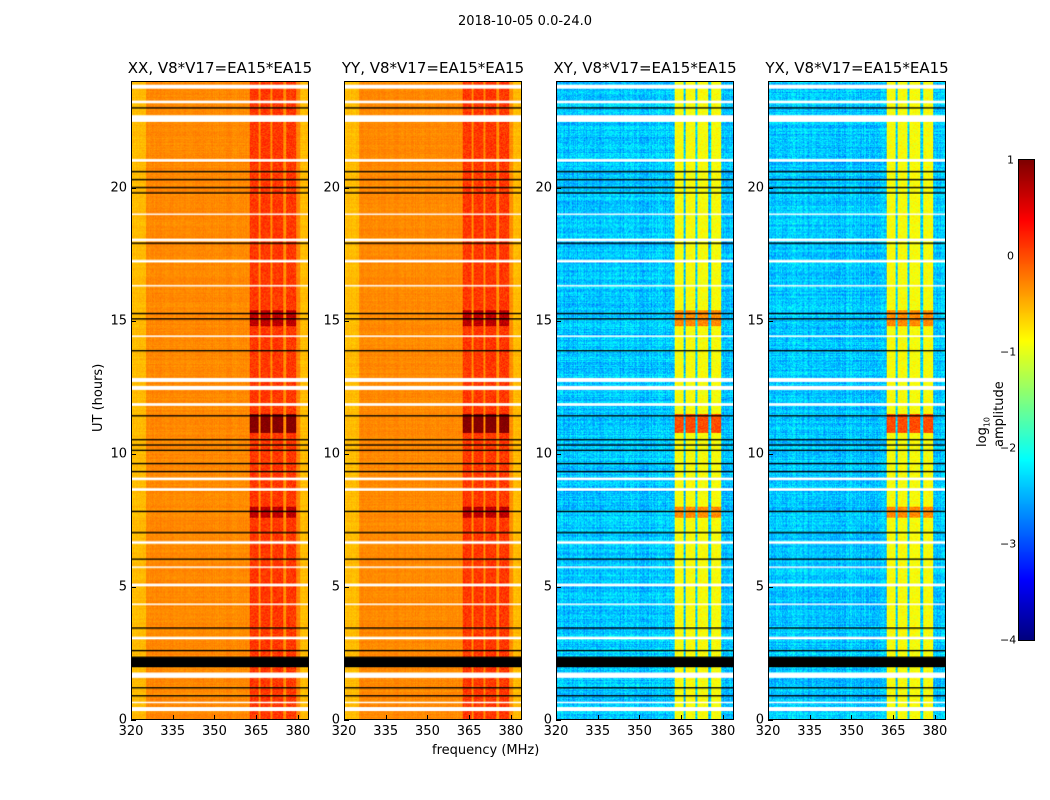 The width and height of the screenshot is (1050, 800). What do you see at coordinates (1010, 160) in the screenshot?
I see `colorbar-tick-label: 1` at bounding box center [1010, 160].